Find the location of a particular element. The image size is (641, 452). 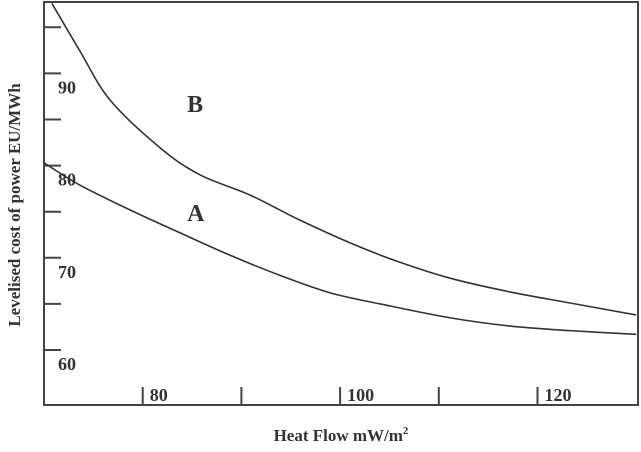

y-tick-label: 90 is located at coordinates (67, 87).